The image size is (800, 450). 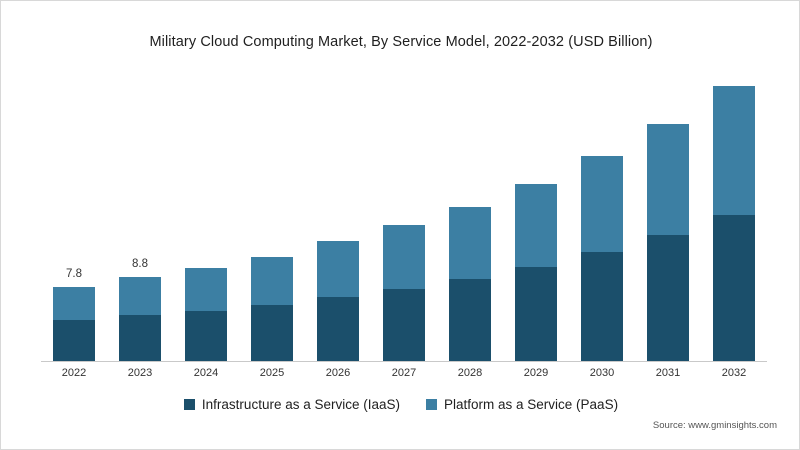 What do you see at coordinates (668, 373) in the screenshot?
I see `x-tick-label: 2031` at bounding box center [668, 373].